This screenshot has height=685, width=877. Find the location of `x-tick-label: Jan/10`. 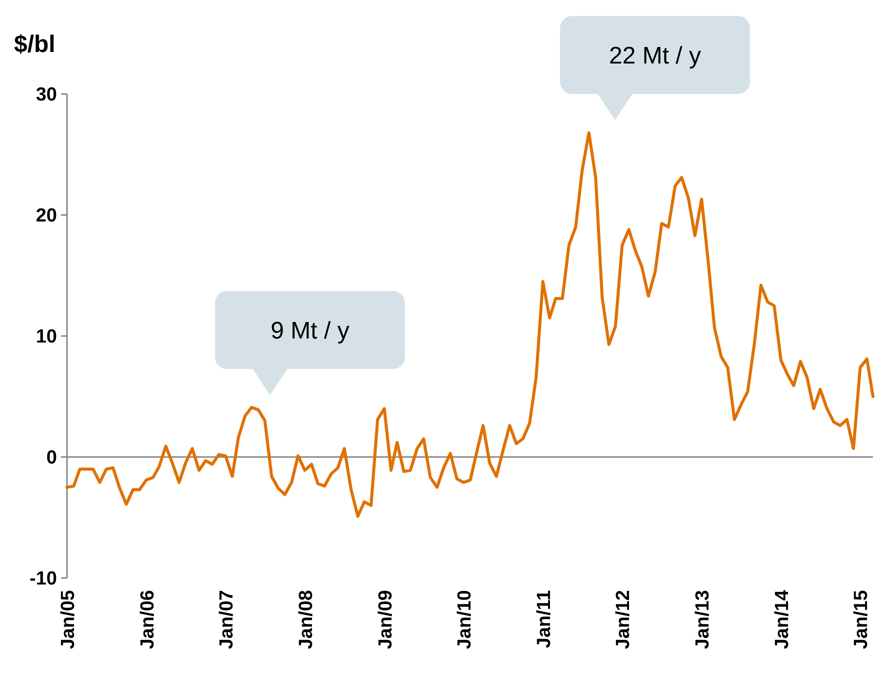

x-tick-label: Jan/10 is located at coordinates (465, 620).